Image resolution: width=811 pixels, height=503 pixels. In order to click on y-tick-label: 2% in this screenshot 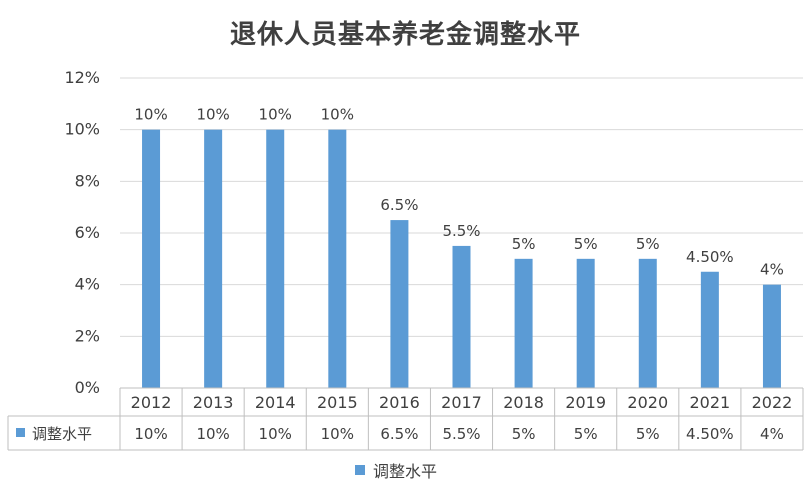, I will do `click(87, 335)`.